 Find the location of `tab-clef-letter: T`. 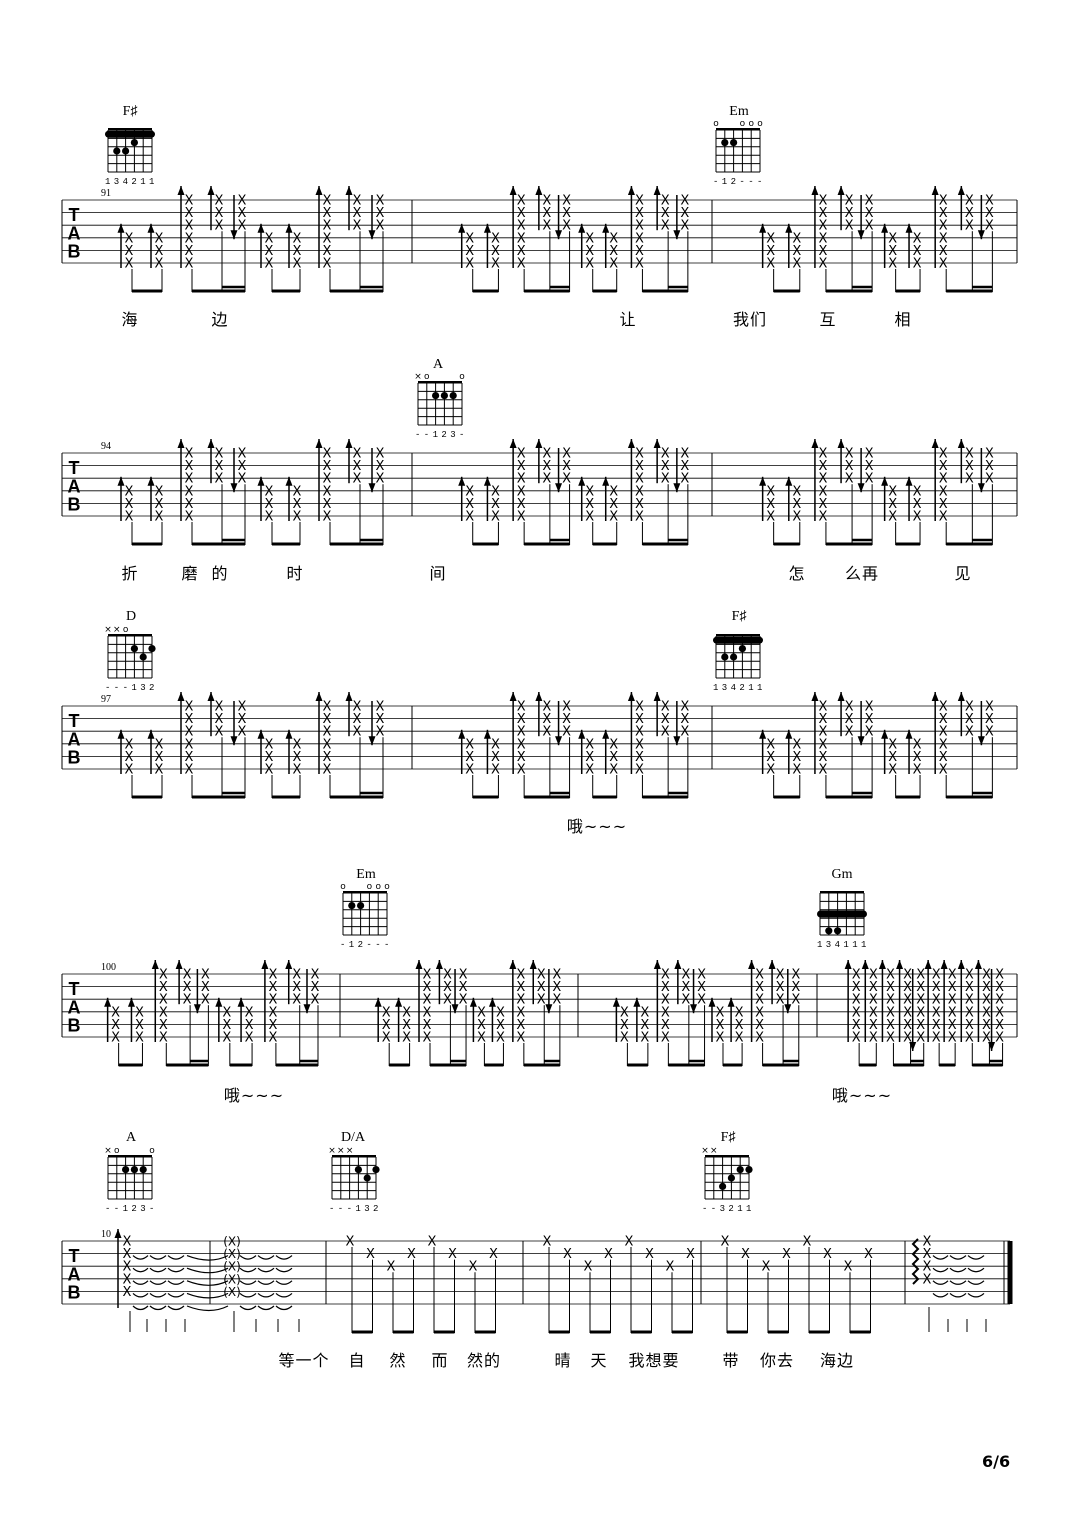

tab-clef-letter: T is located at coordinates (74, 215).